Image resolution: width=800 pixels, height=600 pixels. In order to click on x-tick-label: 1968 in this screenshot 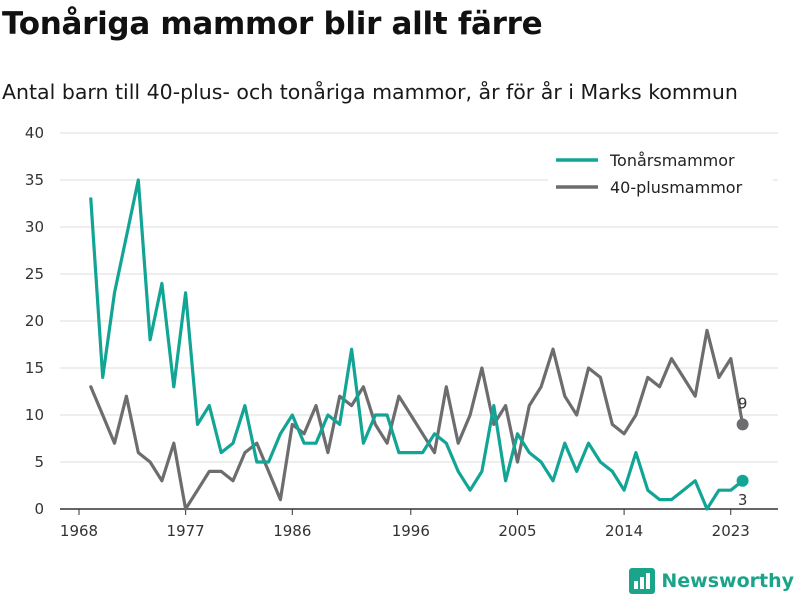, I will do `click(79, 531)`.